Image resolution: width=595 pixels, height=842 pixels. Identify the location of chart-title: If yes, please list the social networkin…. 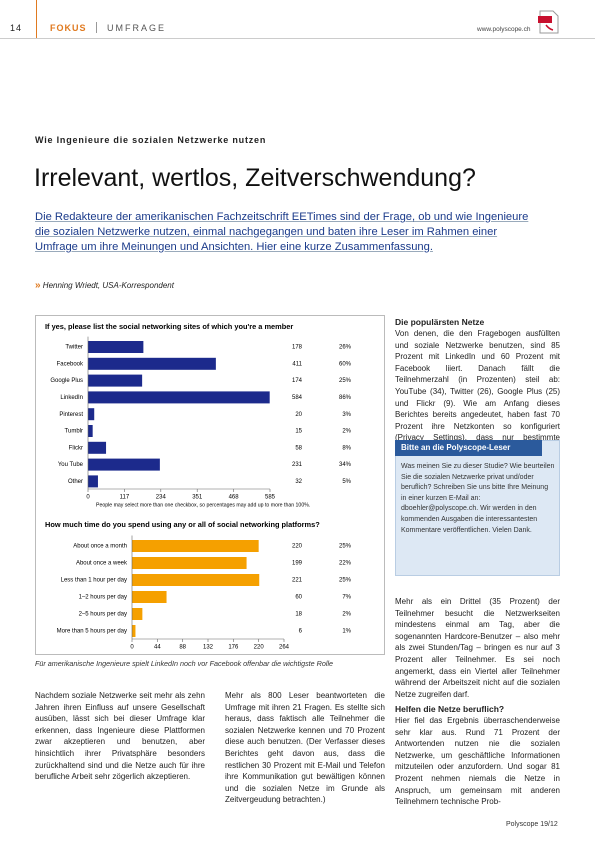
(169, 326).